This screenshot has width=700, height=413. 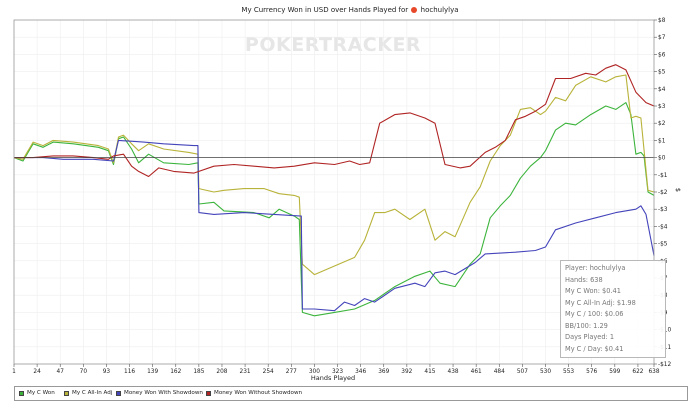 What do you see at coordinates (268, 372) in the screenshot?
I see `x-tick-label: 254` at bounding box center [268, 372].